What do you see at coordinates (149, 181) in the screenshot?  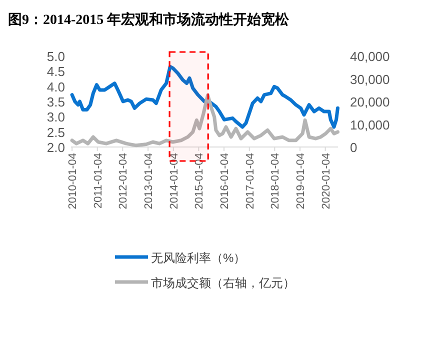 I see `x-tick-label: 2013-01-04` at bounding box center [149, 181].